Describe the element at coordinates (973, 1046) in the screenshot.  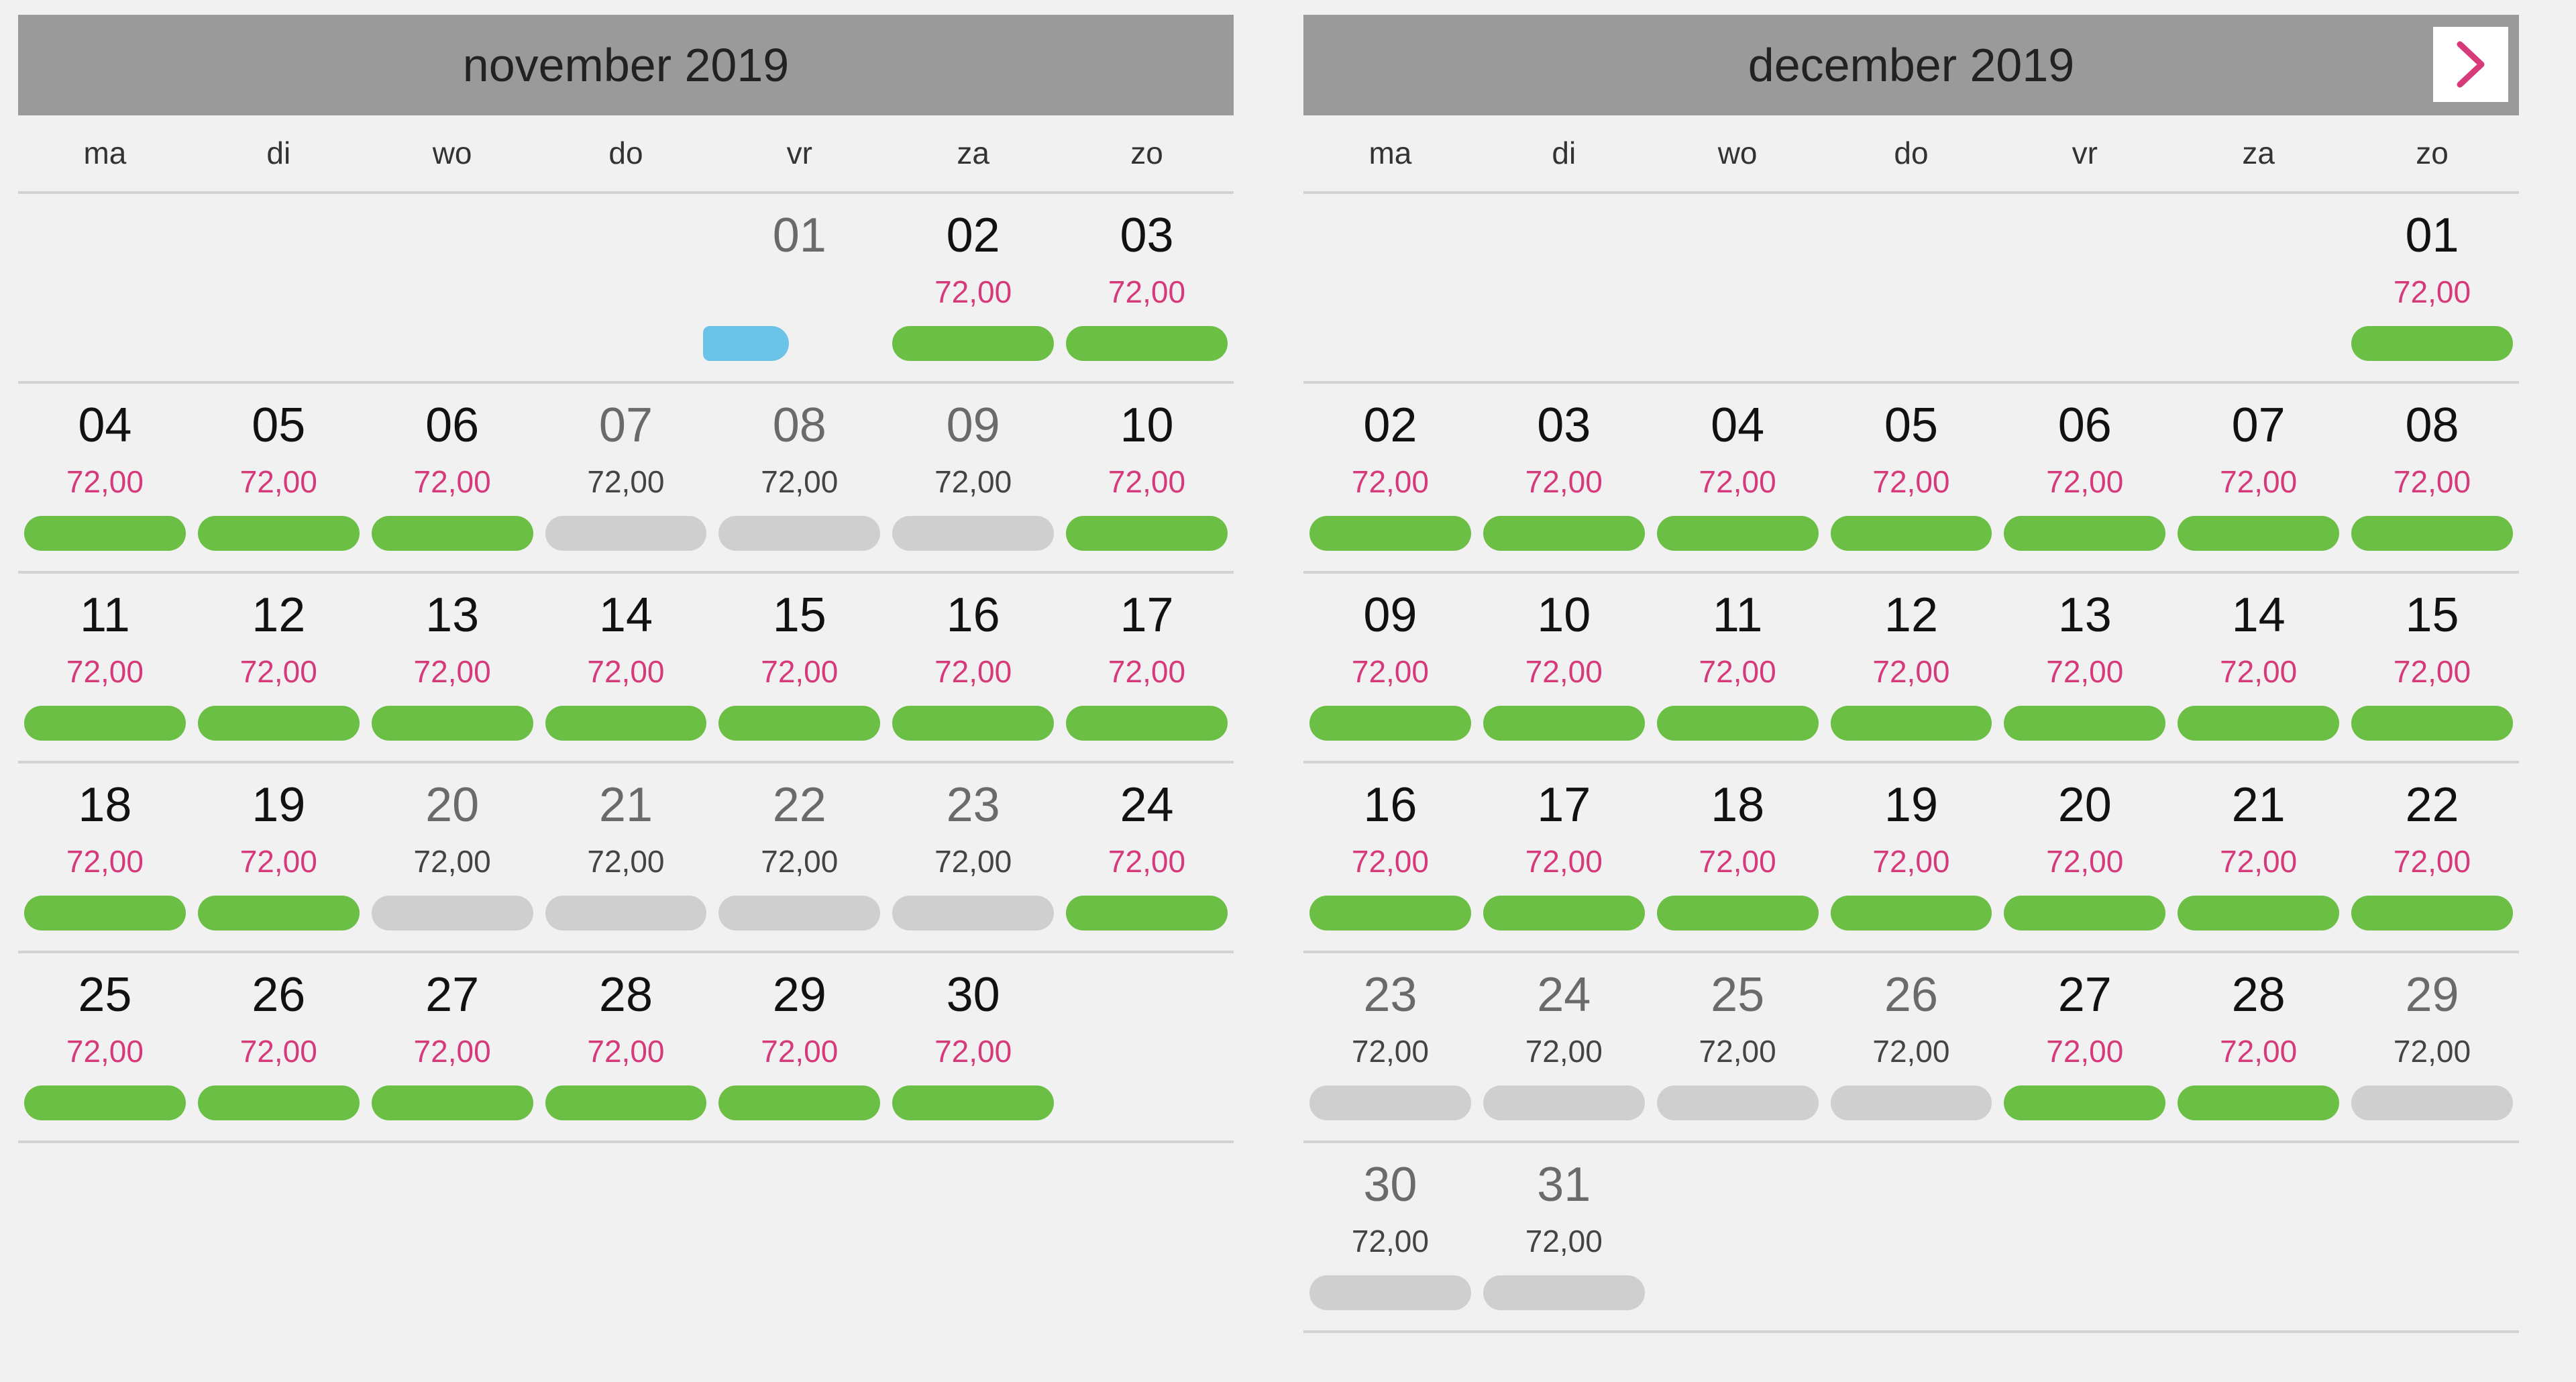
I see `day-cell: 30 72,00` at that location.